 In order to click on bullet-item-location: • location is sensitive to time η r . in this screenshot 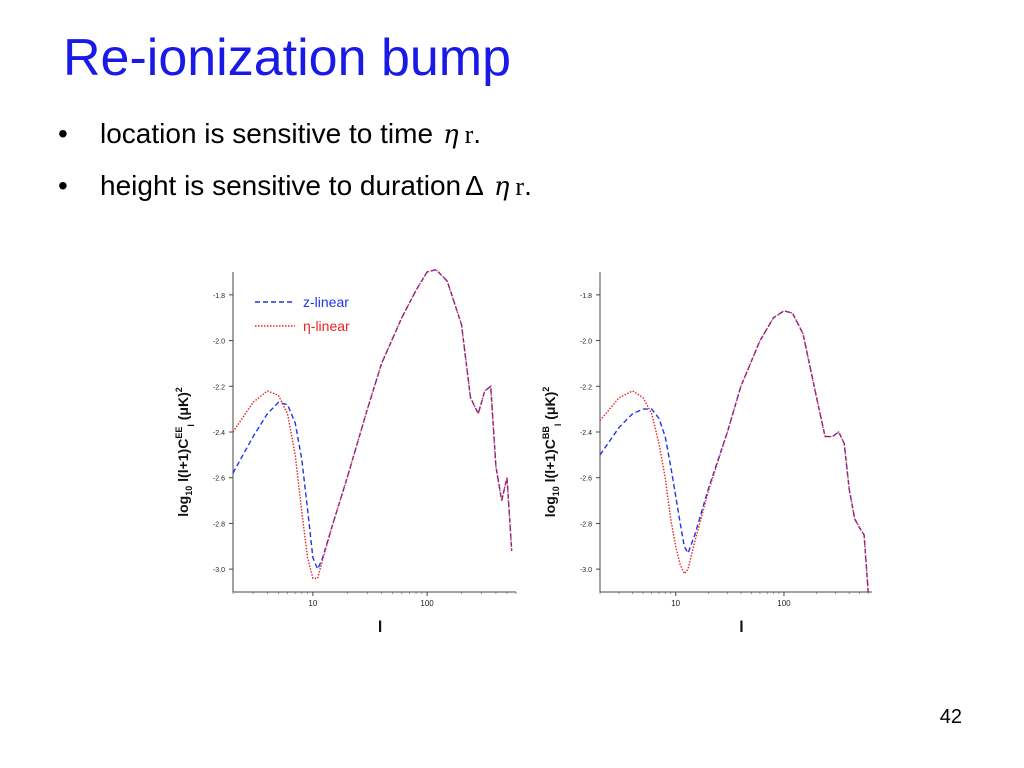, I will do `click(295, 144)`.